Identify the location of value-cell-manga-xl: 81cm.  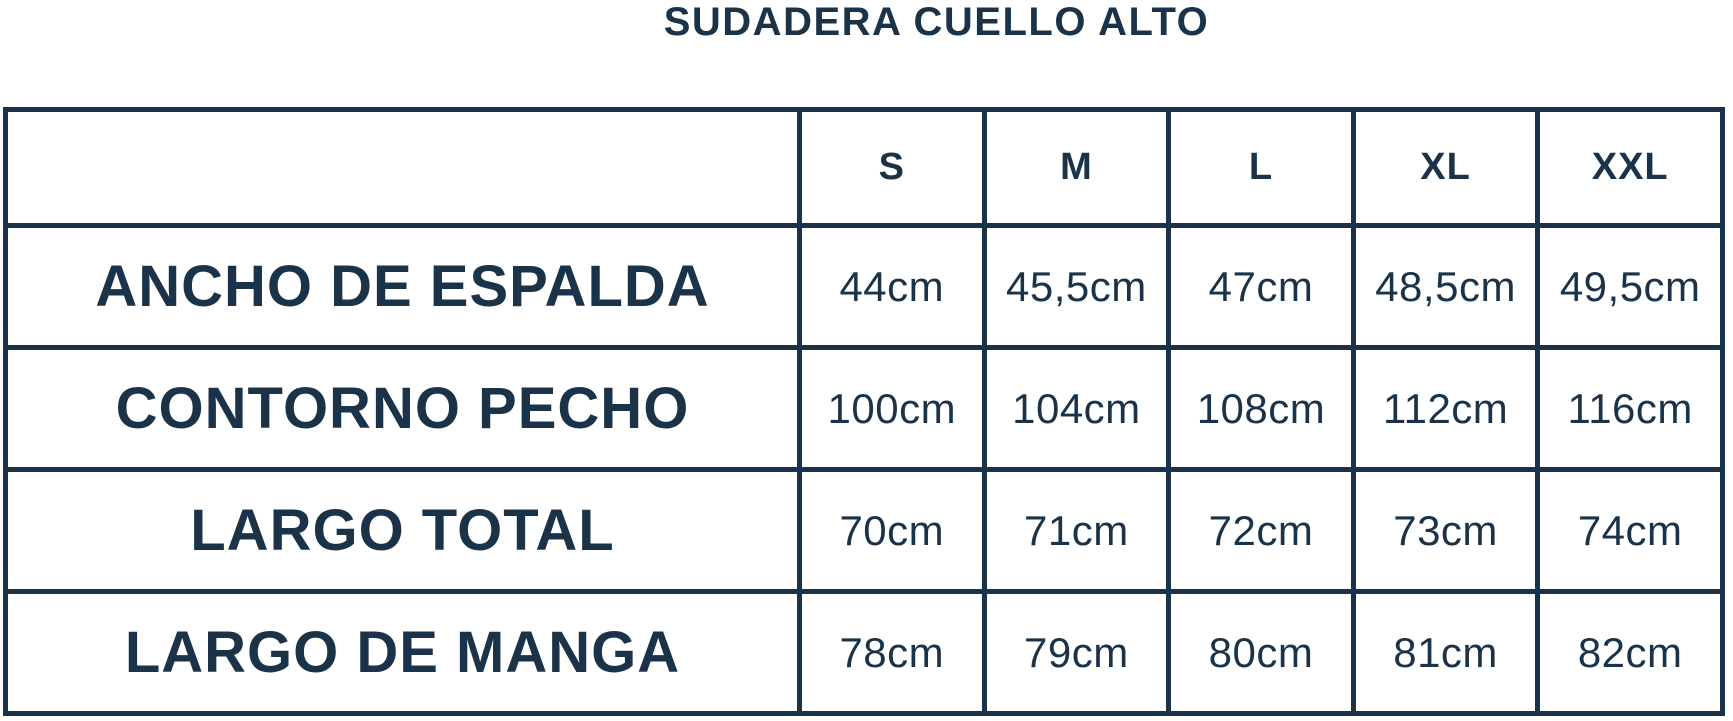
(1445, 652).